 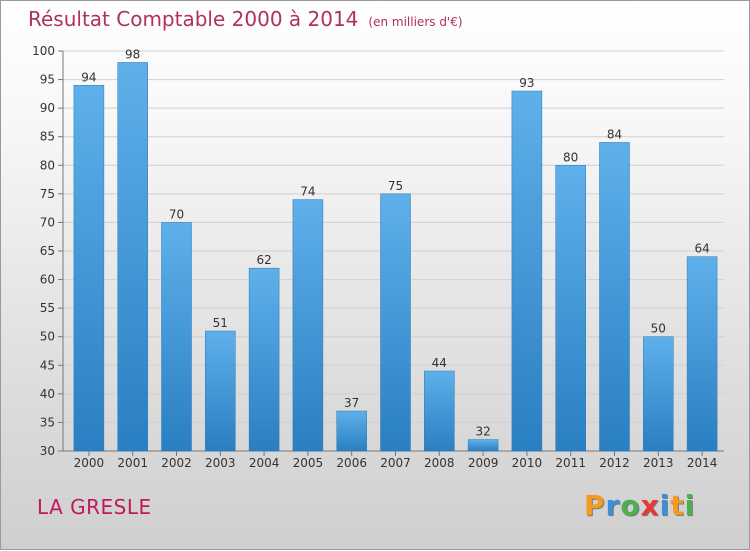 I want to click on y-tick-label: 55, so click(x=47, y=308).